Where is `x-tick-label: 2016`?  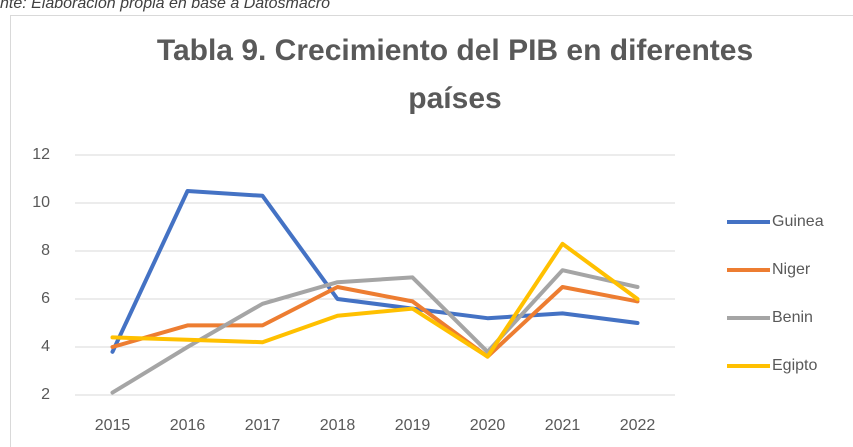 x-tick-label: 2016 is located at coordinates (188, 425).